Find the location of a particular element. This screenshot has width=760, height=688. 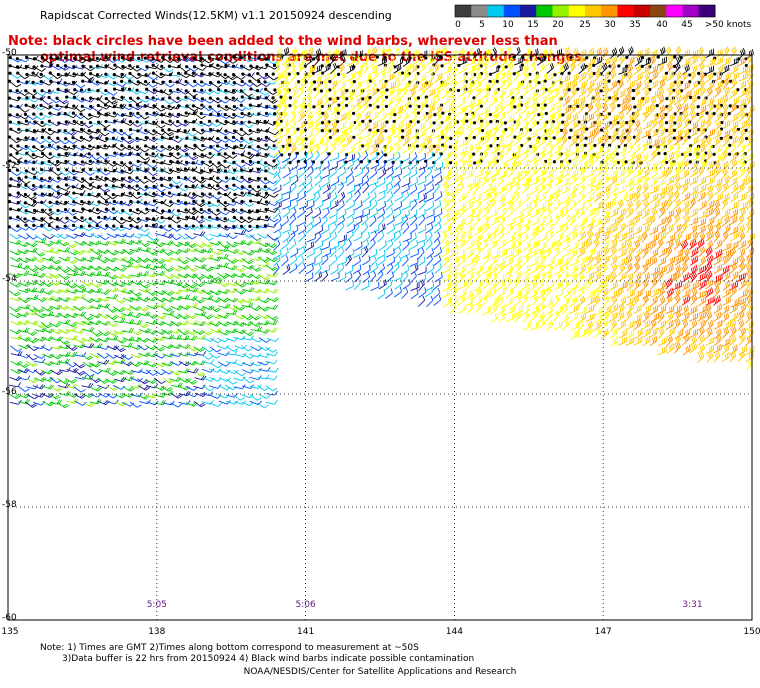

longitude-label: 135 is located at coordinates (10, 632).